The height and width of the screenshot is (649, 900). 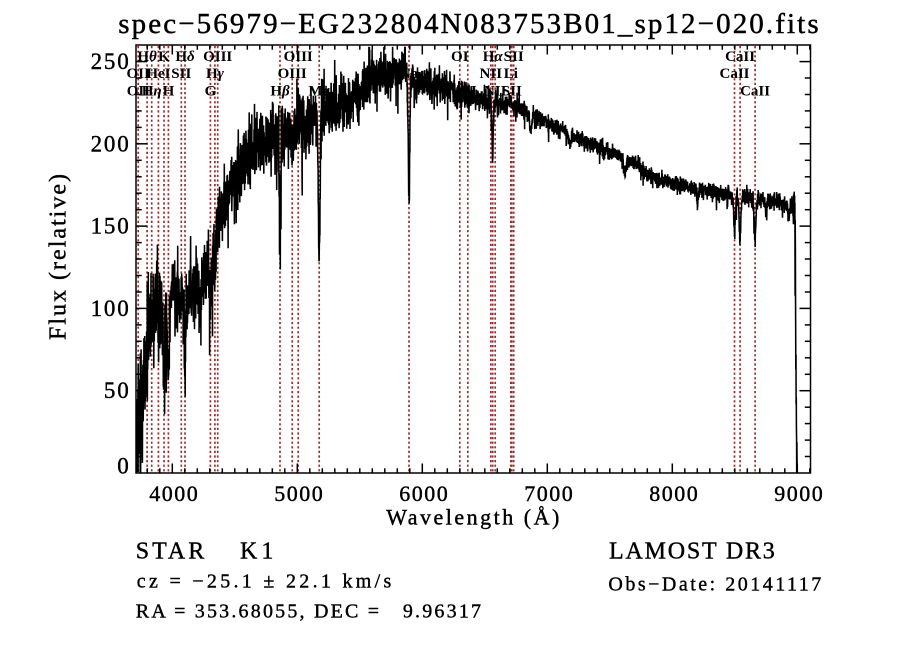 I want to click on svg-text: 50, so click(x=117, y=390).